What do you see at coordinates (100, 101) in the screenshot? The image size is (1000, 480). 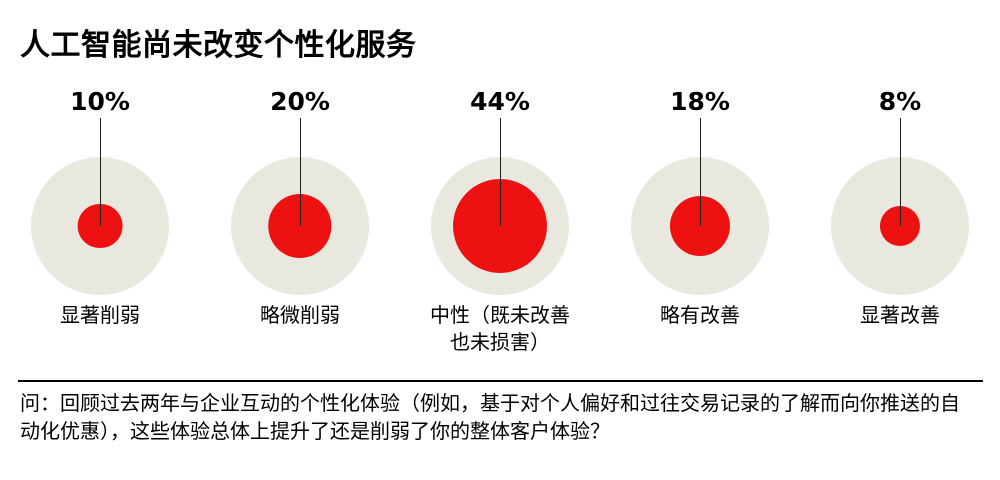 I see `value-label: 10%` at bounding box center [100, 101].